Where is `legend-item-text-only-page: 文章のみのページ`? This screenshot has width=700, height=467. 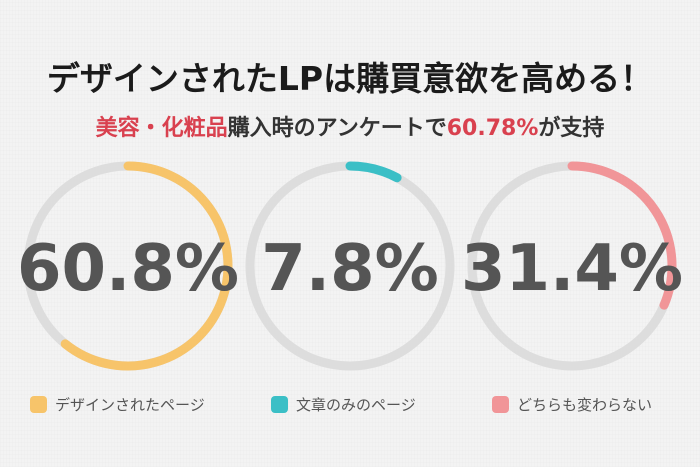
legend-item-text-only-page: 文章のみのページ is located at coordinates (343, 404).